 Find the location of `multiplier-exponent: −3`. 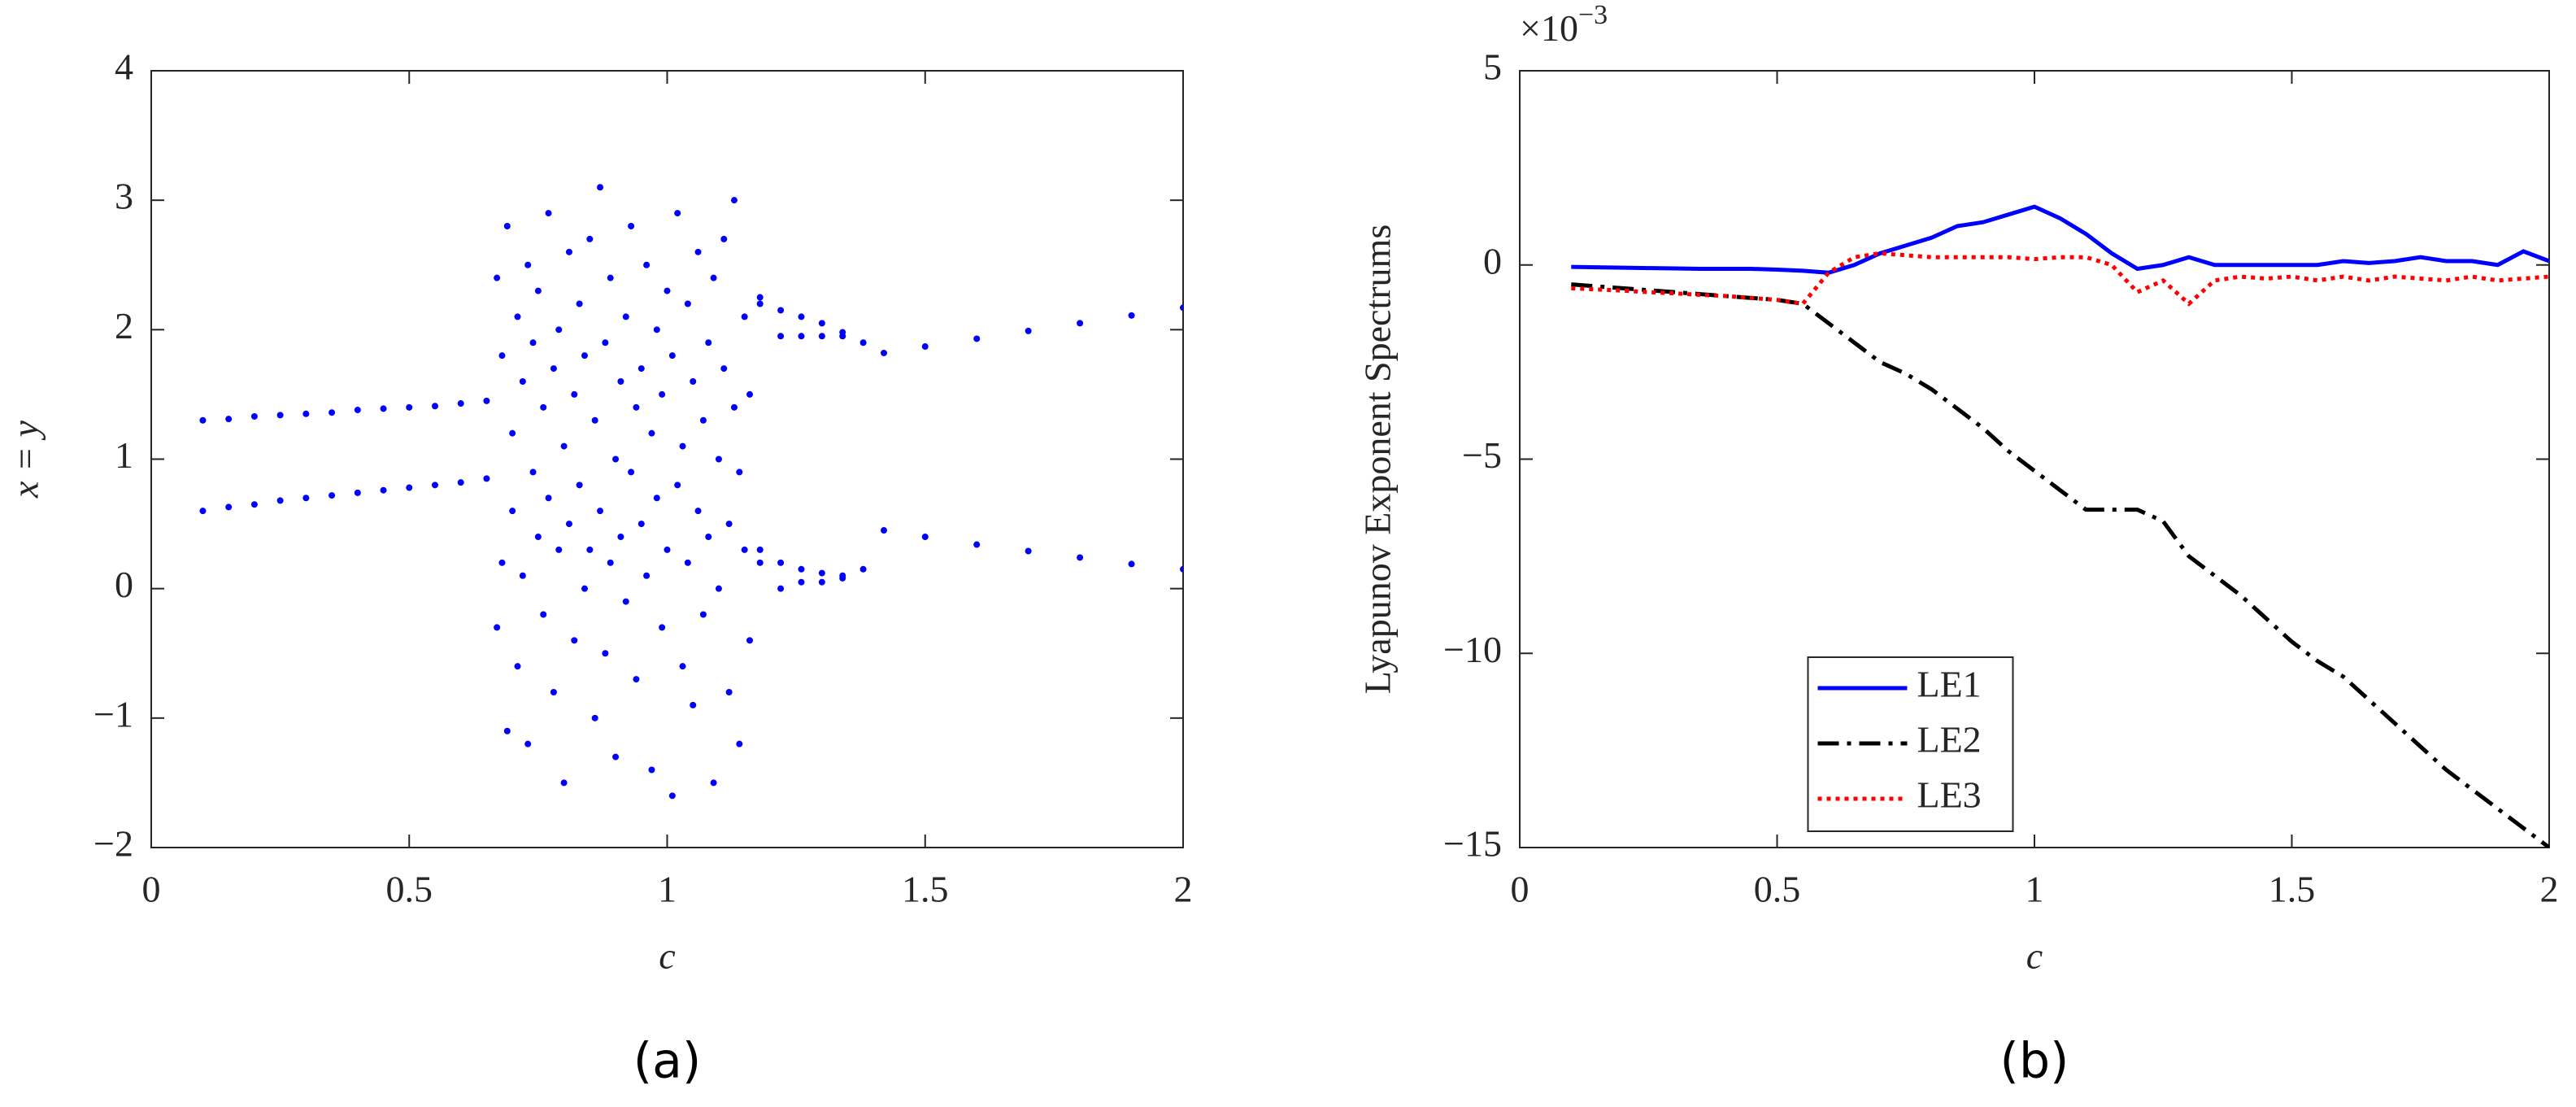

multiplier-exponent: −3 is located at coordinates (1593, 15).